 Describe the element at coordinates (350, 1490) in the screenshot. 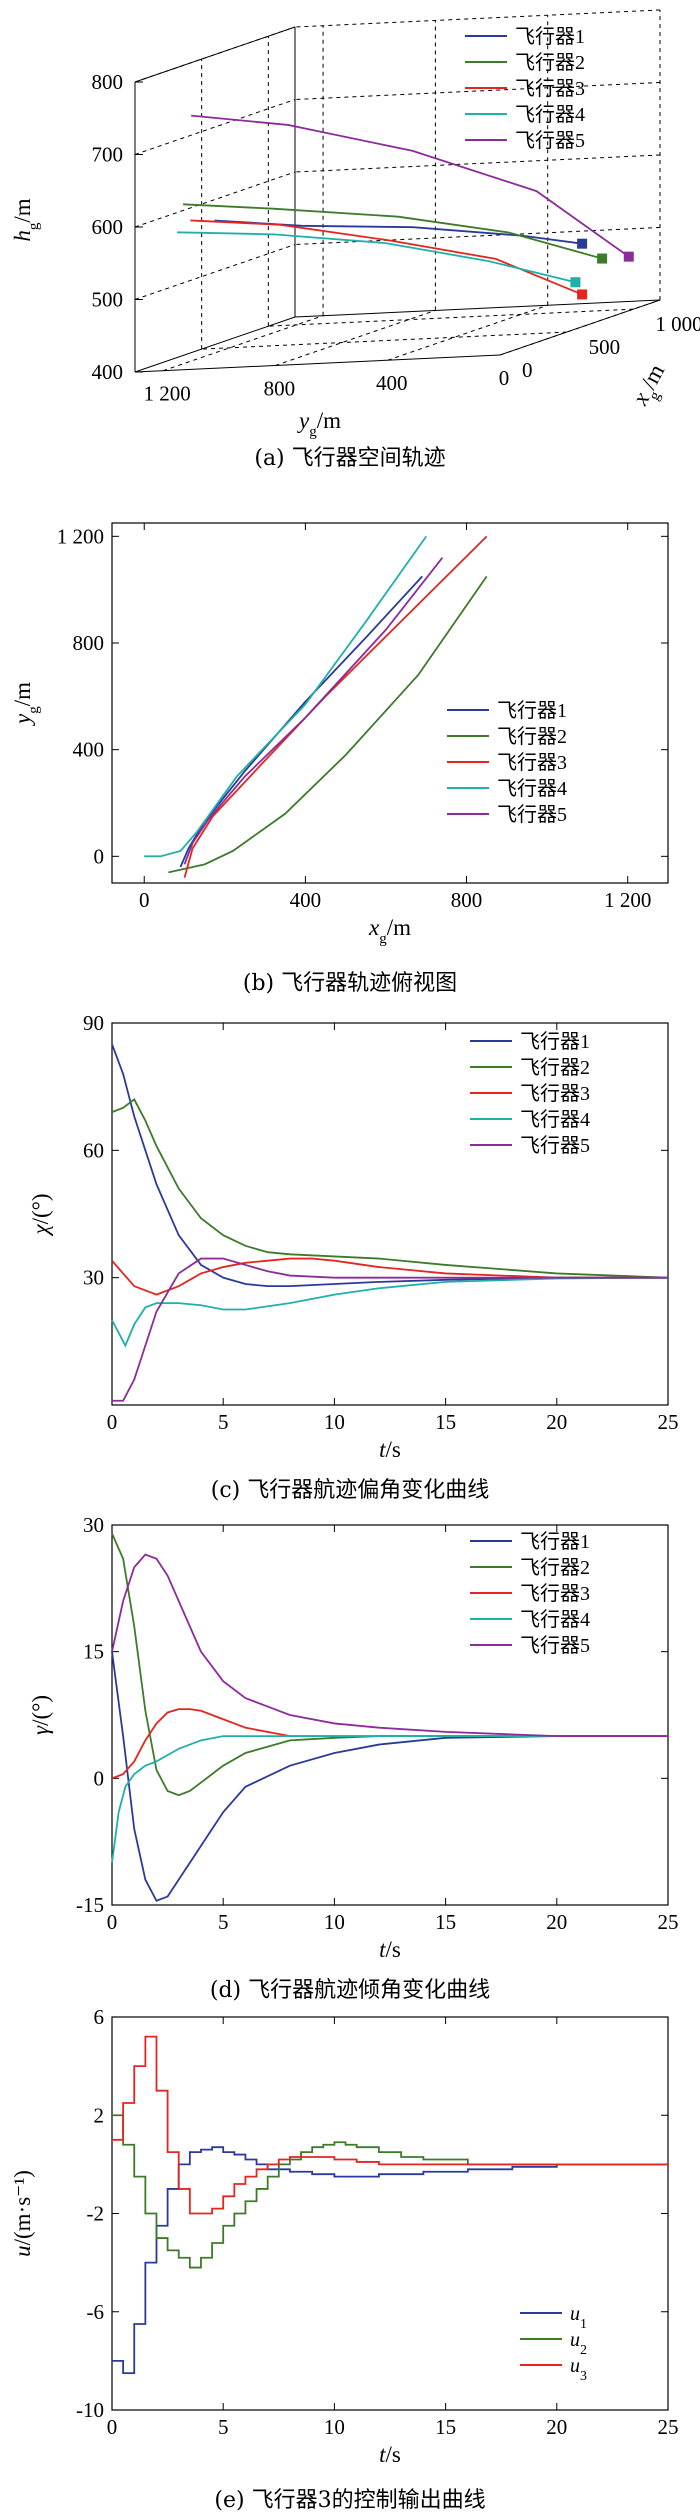

I see `caption-heading-angle: (c) 飞行器航迹偏角变化曲线` at that location.